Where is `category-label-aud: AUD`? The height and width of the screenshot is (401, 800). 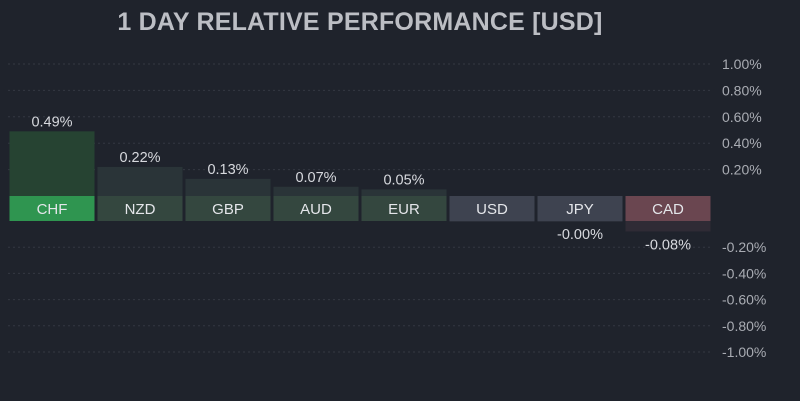
category-label-aud: AUD is located at coordinates (316, 209).